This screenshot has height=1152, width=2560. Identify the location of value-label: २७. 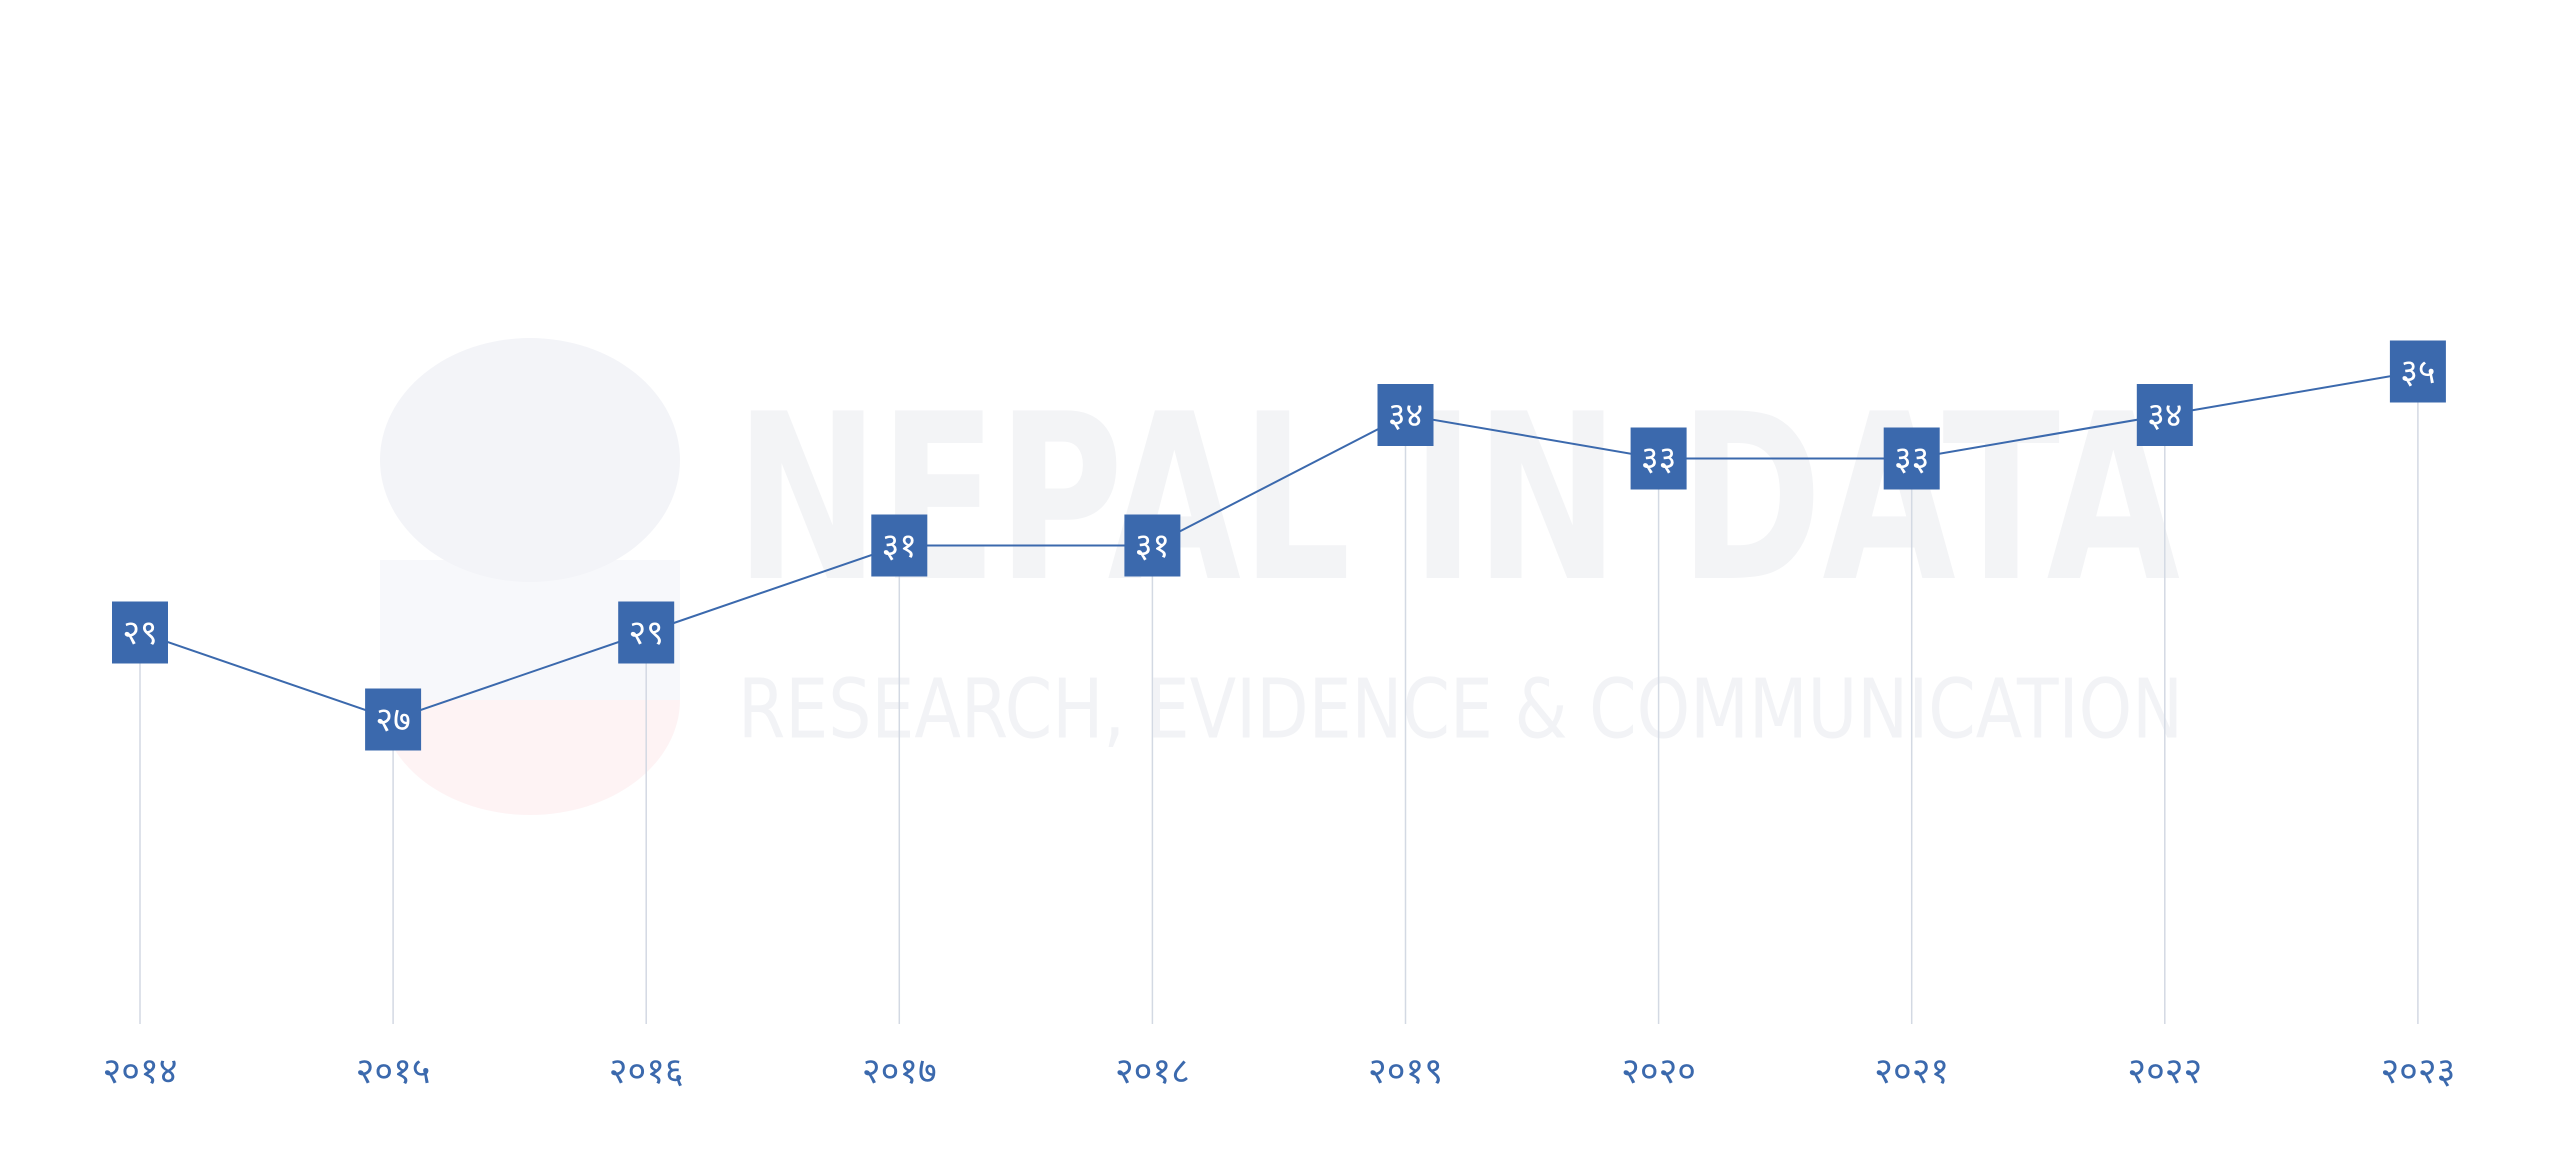
(392, 720).